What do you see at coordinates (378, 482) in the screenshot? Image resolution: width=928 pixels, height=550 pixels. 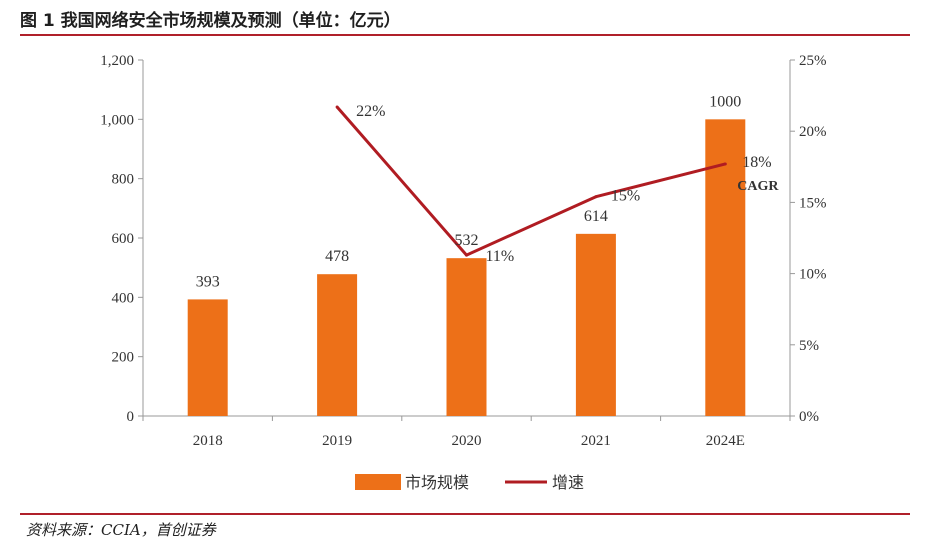 I see `legend-swatch-bar` at bounding box center [378, 482].